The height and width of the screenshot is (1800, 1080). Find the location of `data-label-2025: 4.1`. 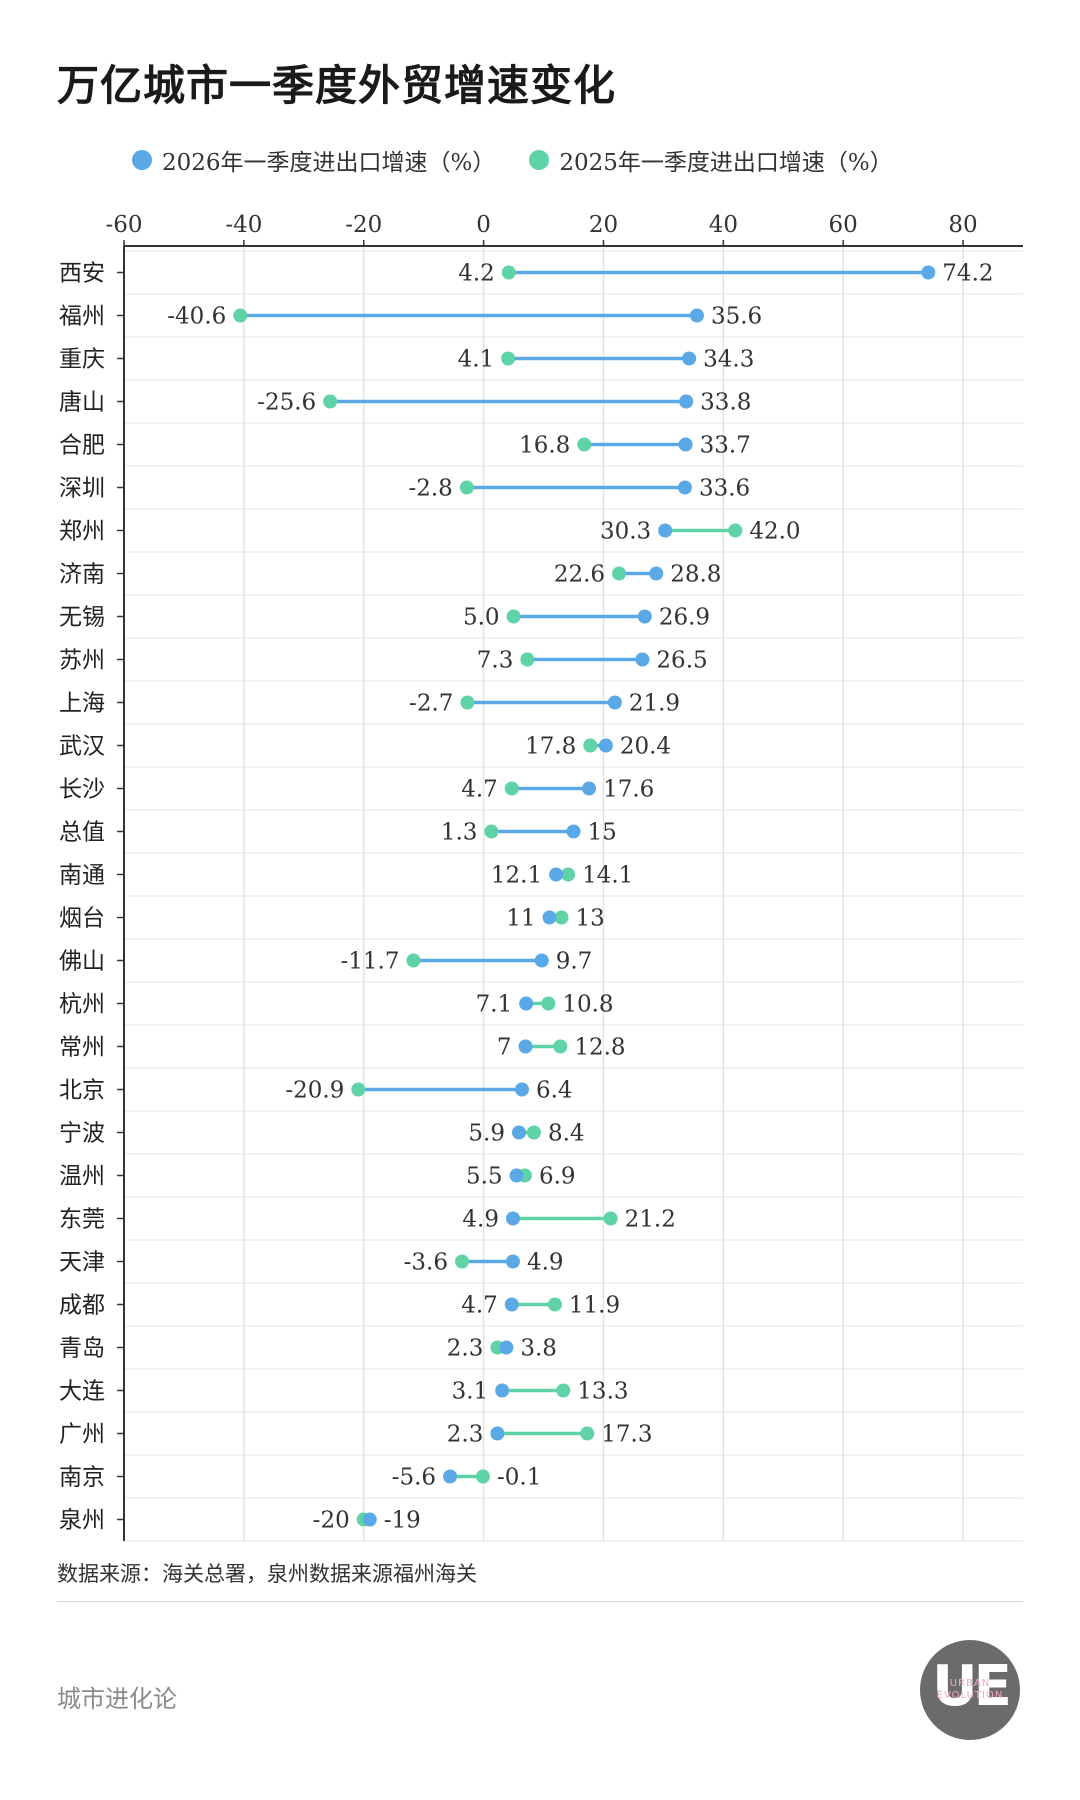

data-label-2025: 4.1 is located at coordinates (476, 360).